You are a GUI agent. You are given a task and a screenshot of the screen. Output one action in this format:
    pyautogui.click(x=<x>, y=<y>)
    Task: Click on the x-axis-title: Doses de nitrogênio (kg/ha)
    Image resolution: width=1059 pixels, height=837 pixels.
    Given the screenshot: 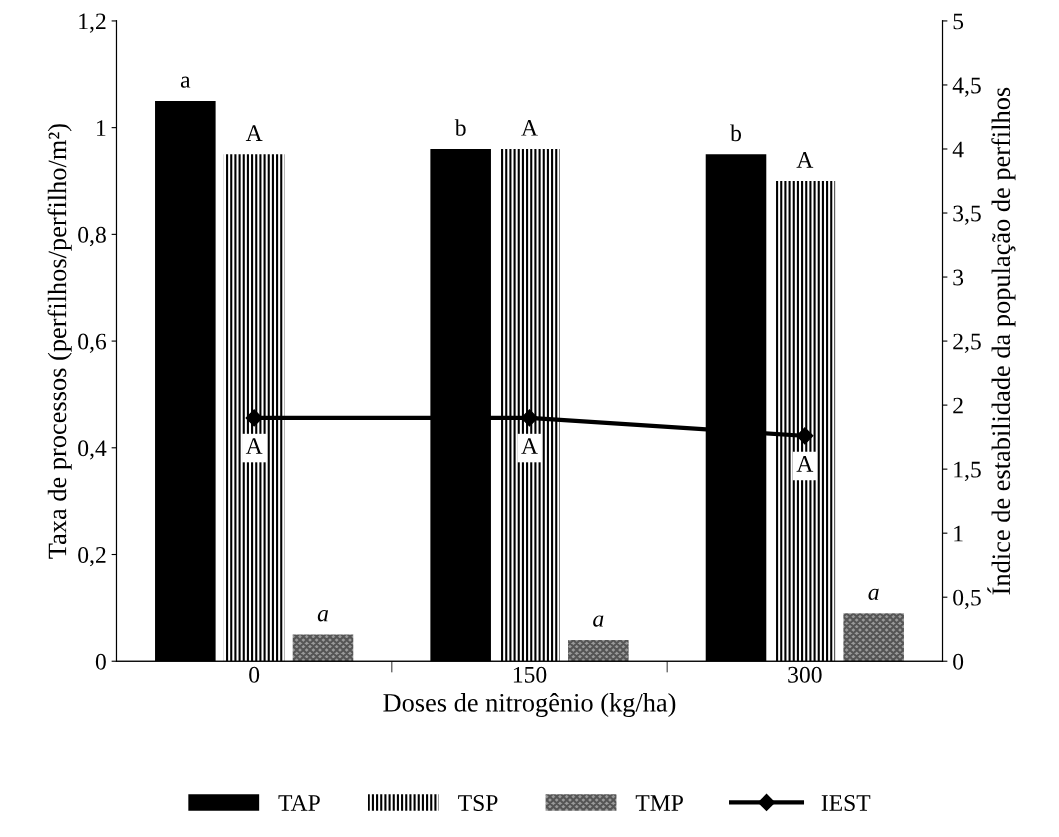 What is the action you would take?
    pyautogui.click(x=529, y=705)
    